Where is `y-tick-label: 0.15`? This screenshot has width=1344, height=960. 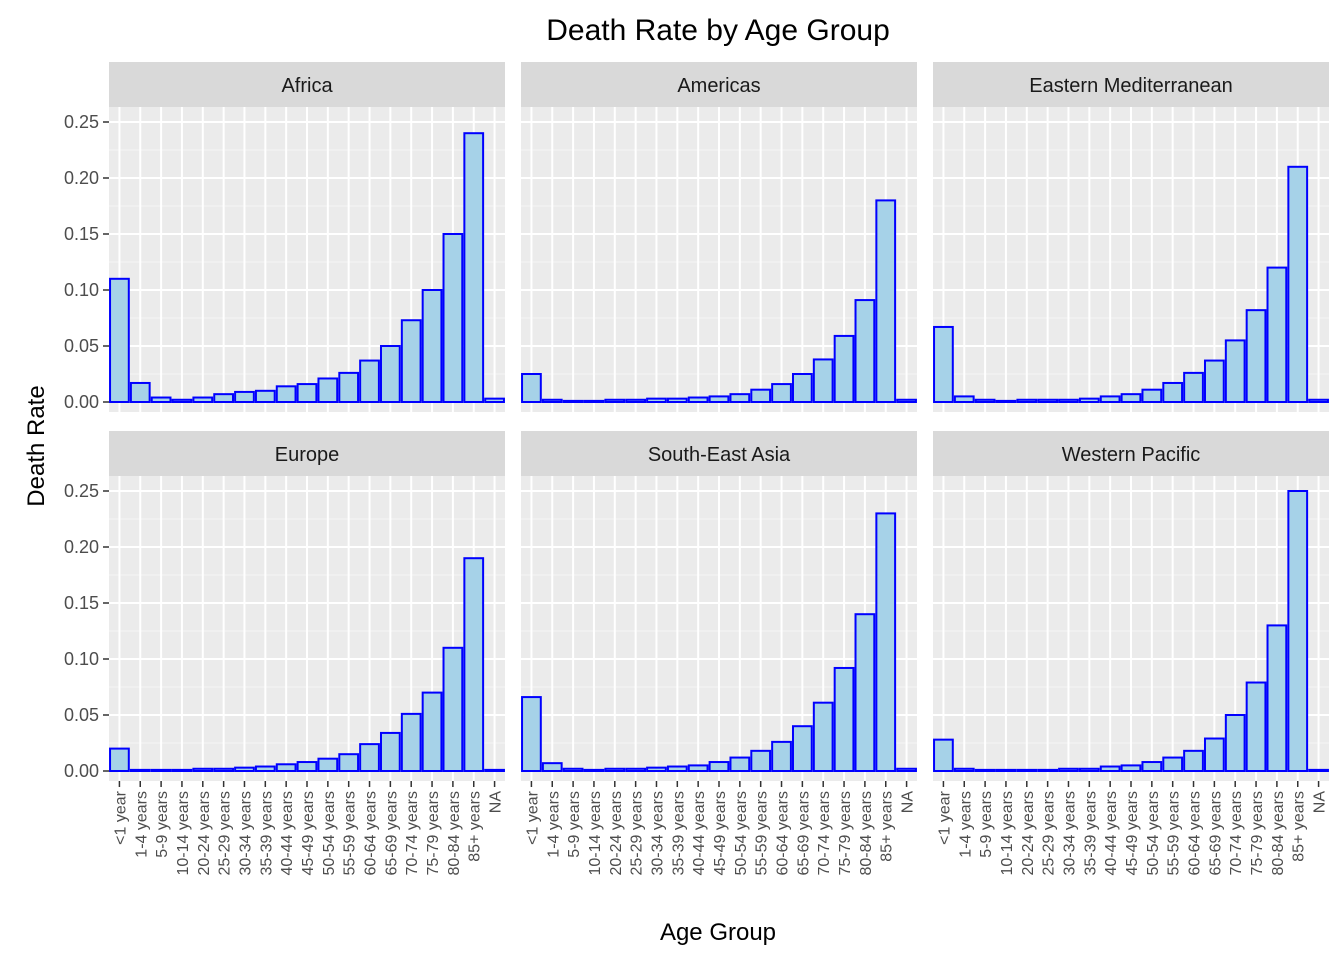
y-tick-label: 0.15 is located at coordinates (81, 603).